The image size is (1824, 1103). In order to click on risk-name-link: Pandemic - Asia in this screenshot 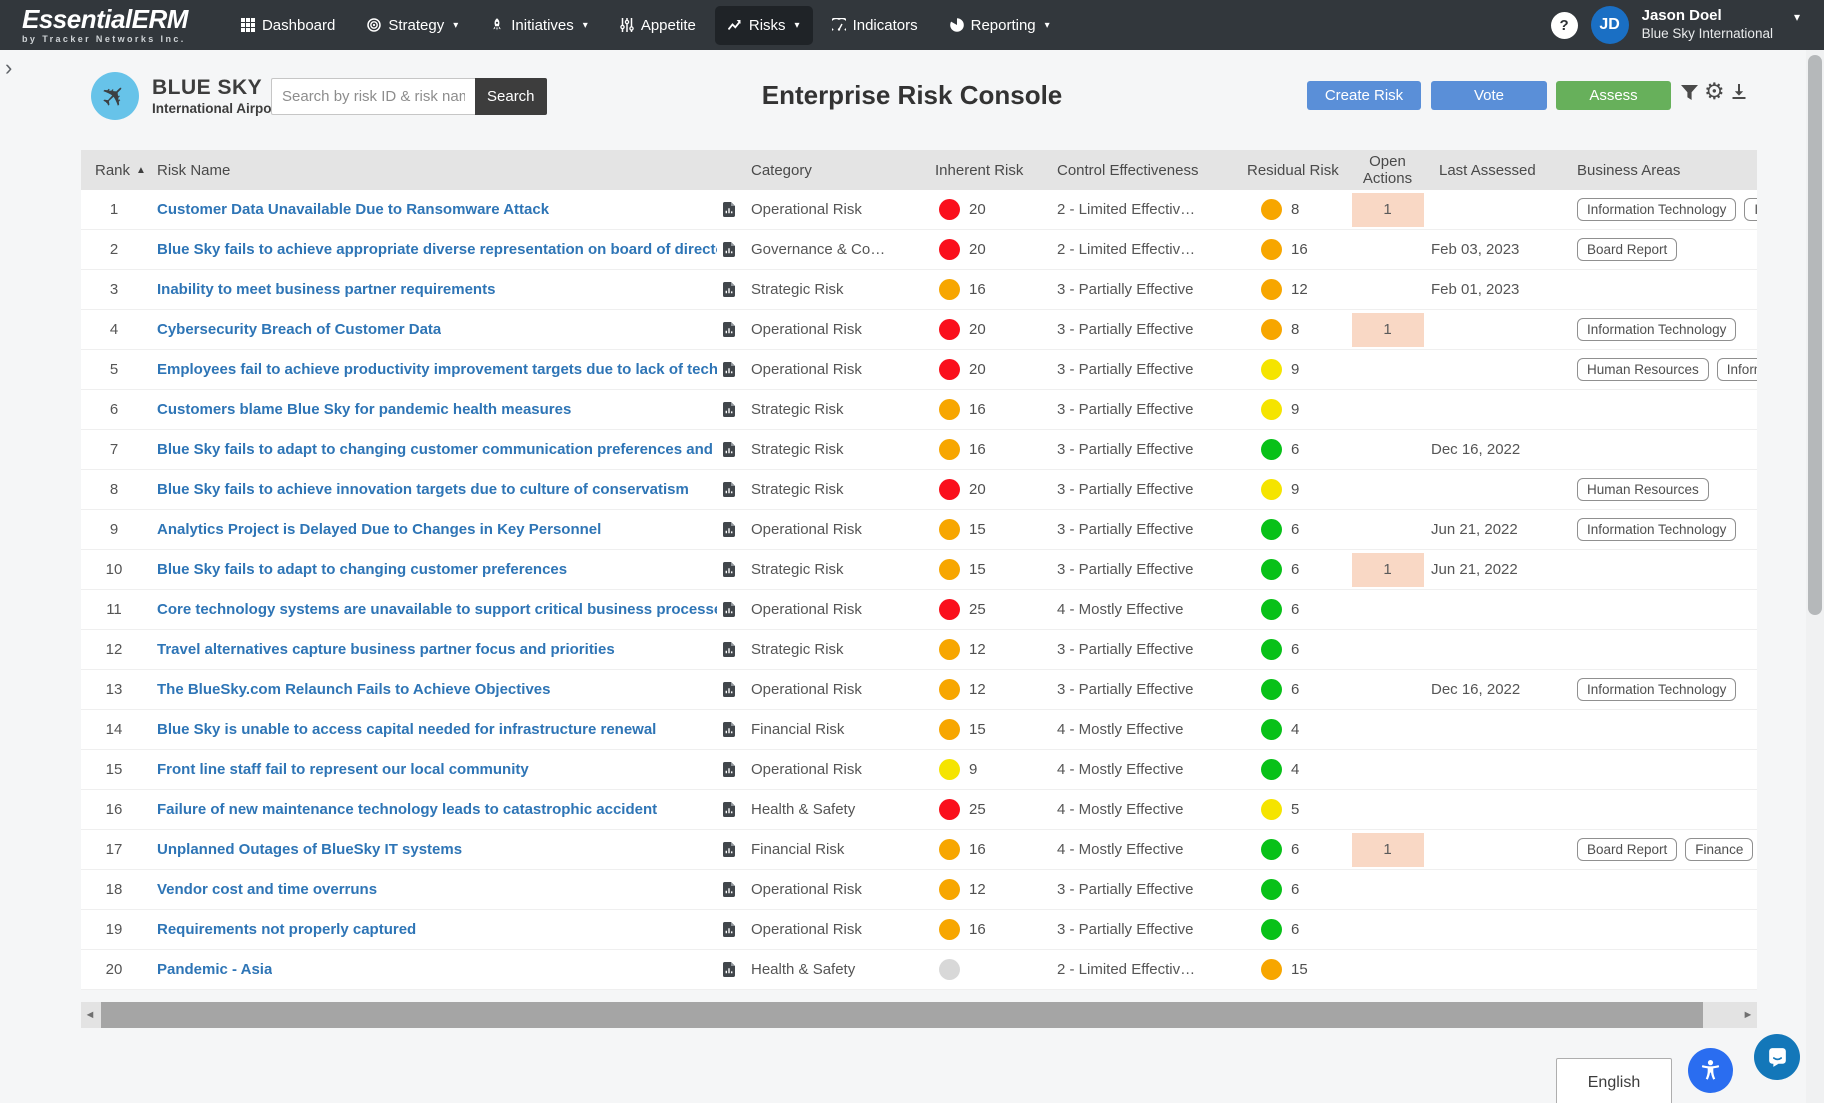, I will do `click(215, 969)`.